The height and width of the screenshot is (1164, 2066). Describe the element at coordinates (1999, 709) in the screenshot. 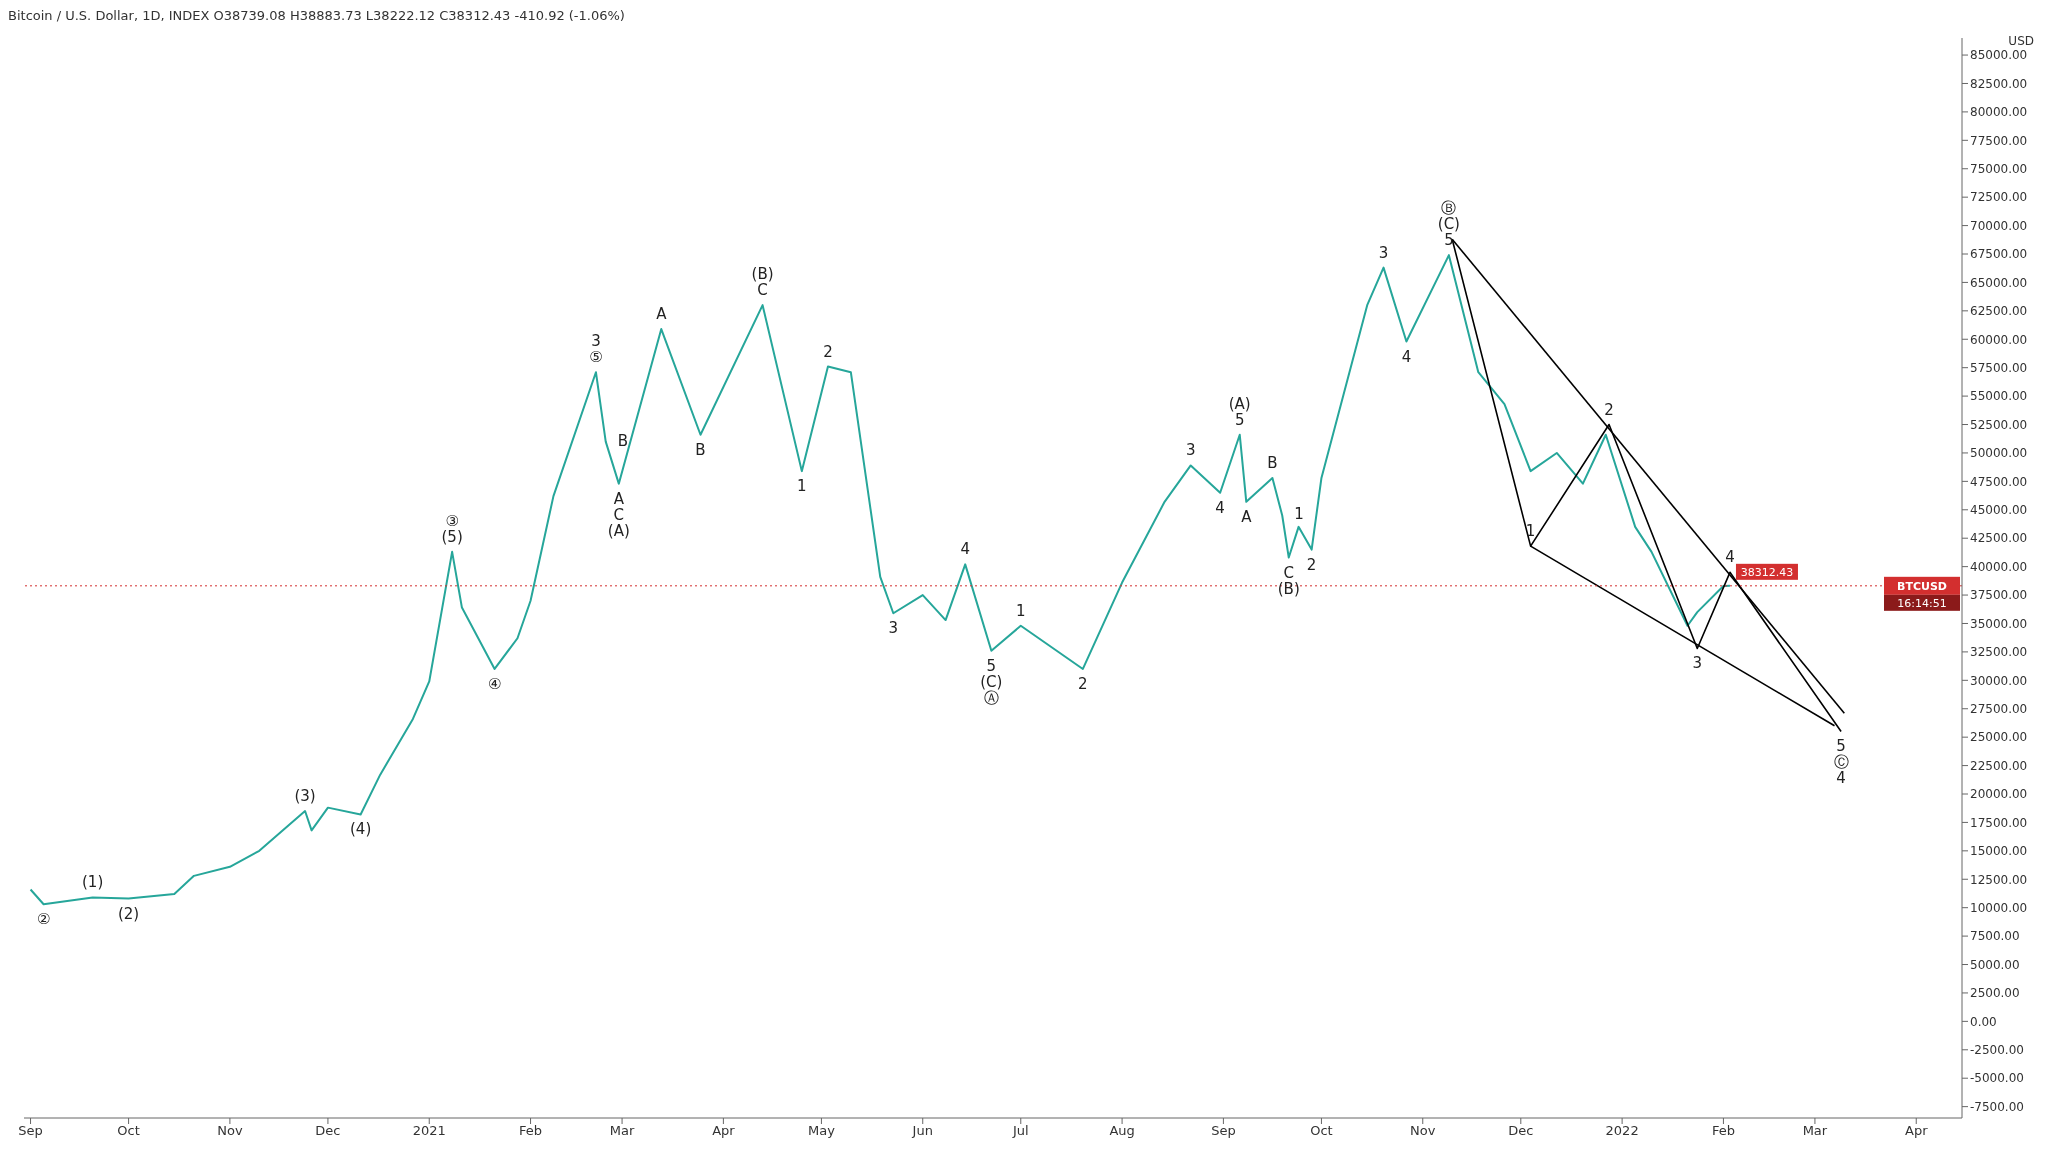

I see `y-tick-label: 27500.00` at that location.